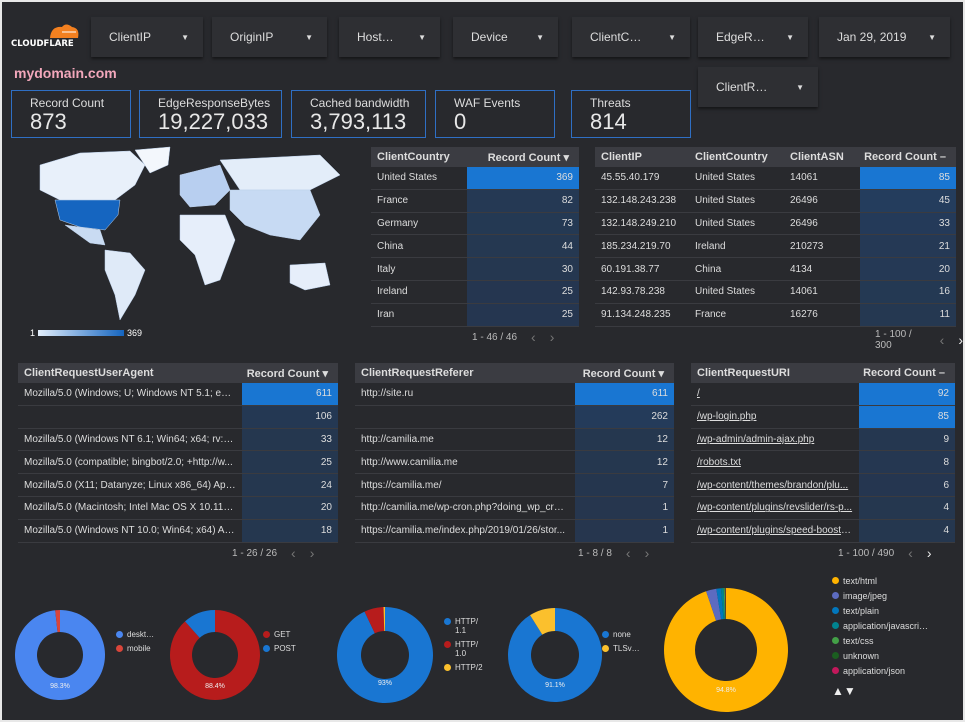 The image size is (965, 722). Describe the element at coordinates (775, 178) in the screenshot. I see `table-row: 45.55.40.179 United States 14061 85` at that location.